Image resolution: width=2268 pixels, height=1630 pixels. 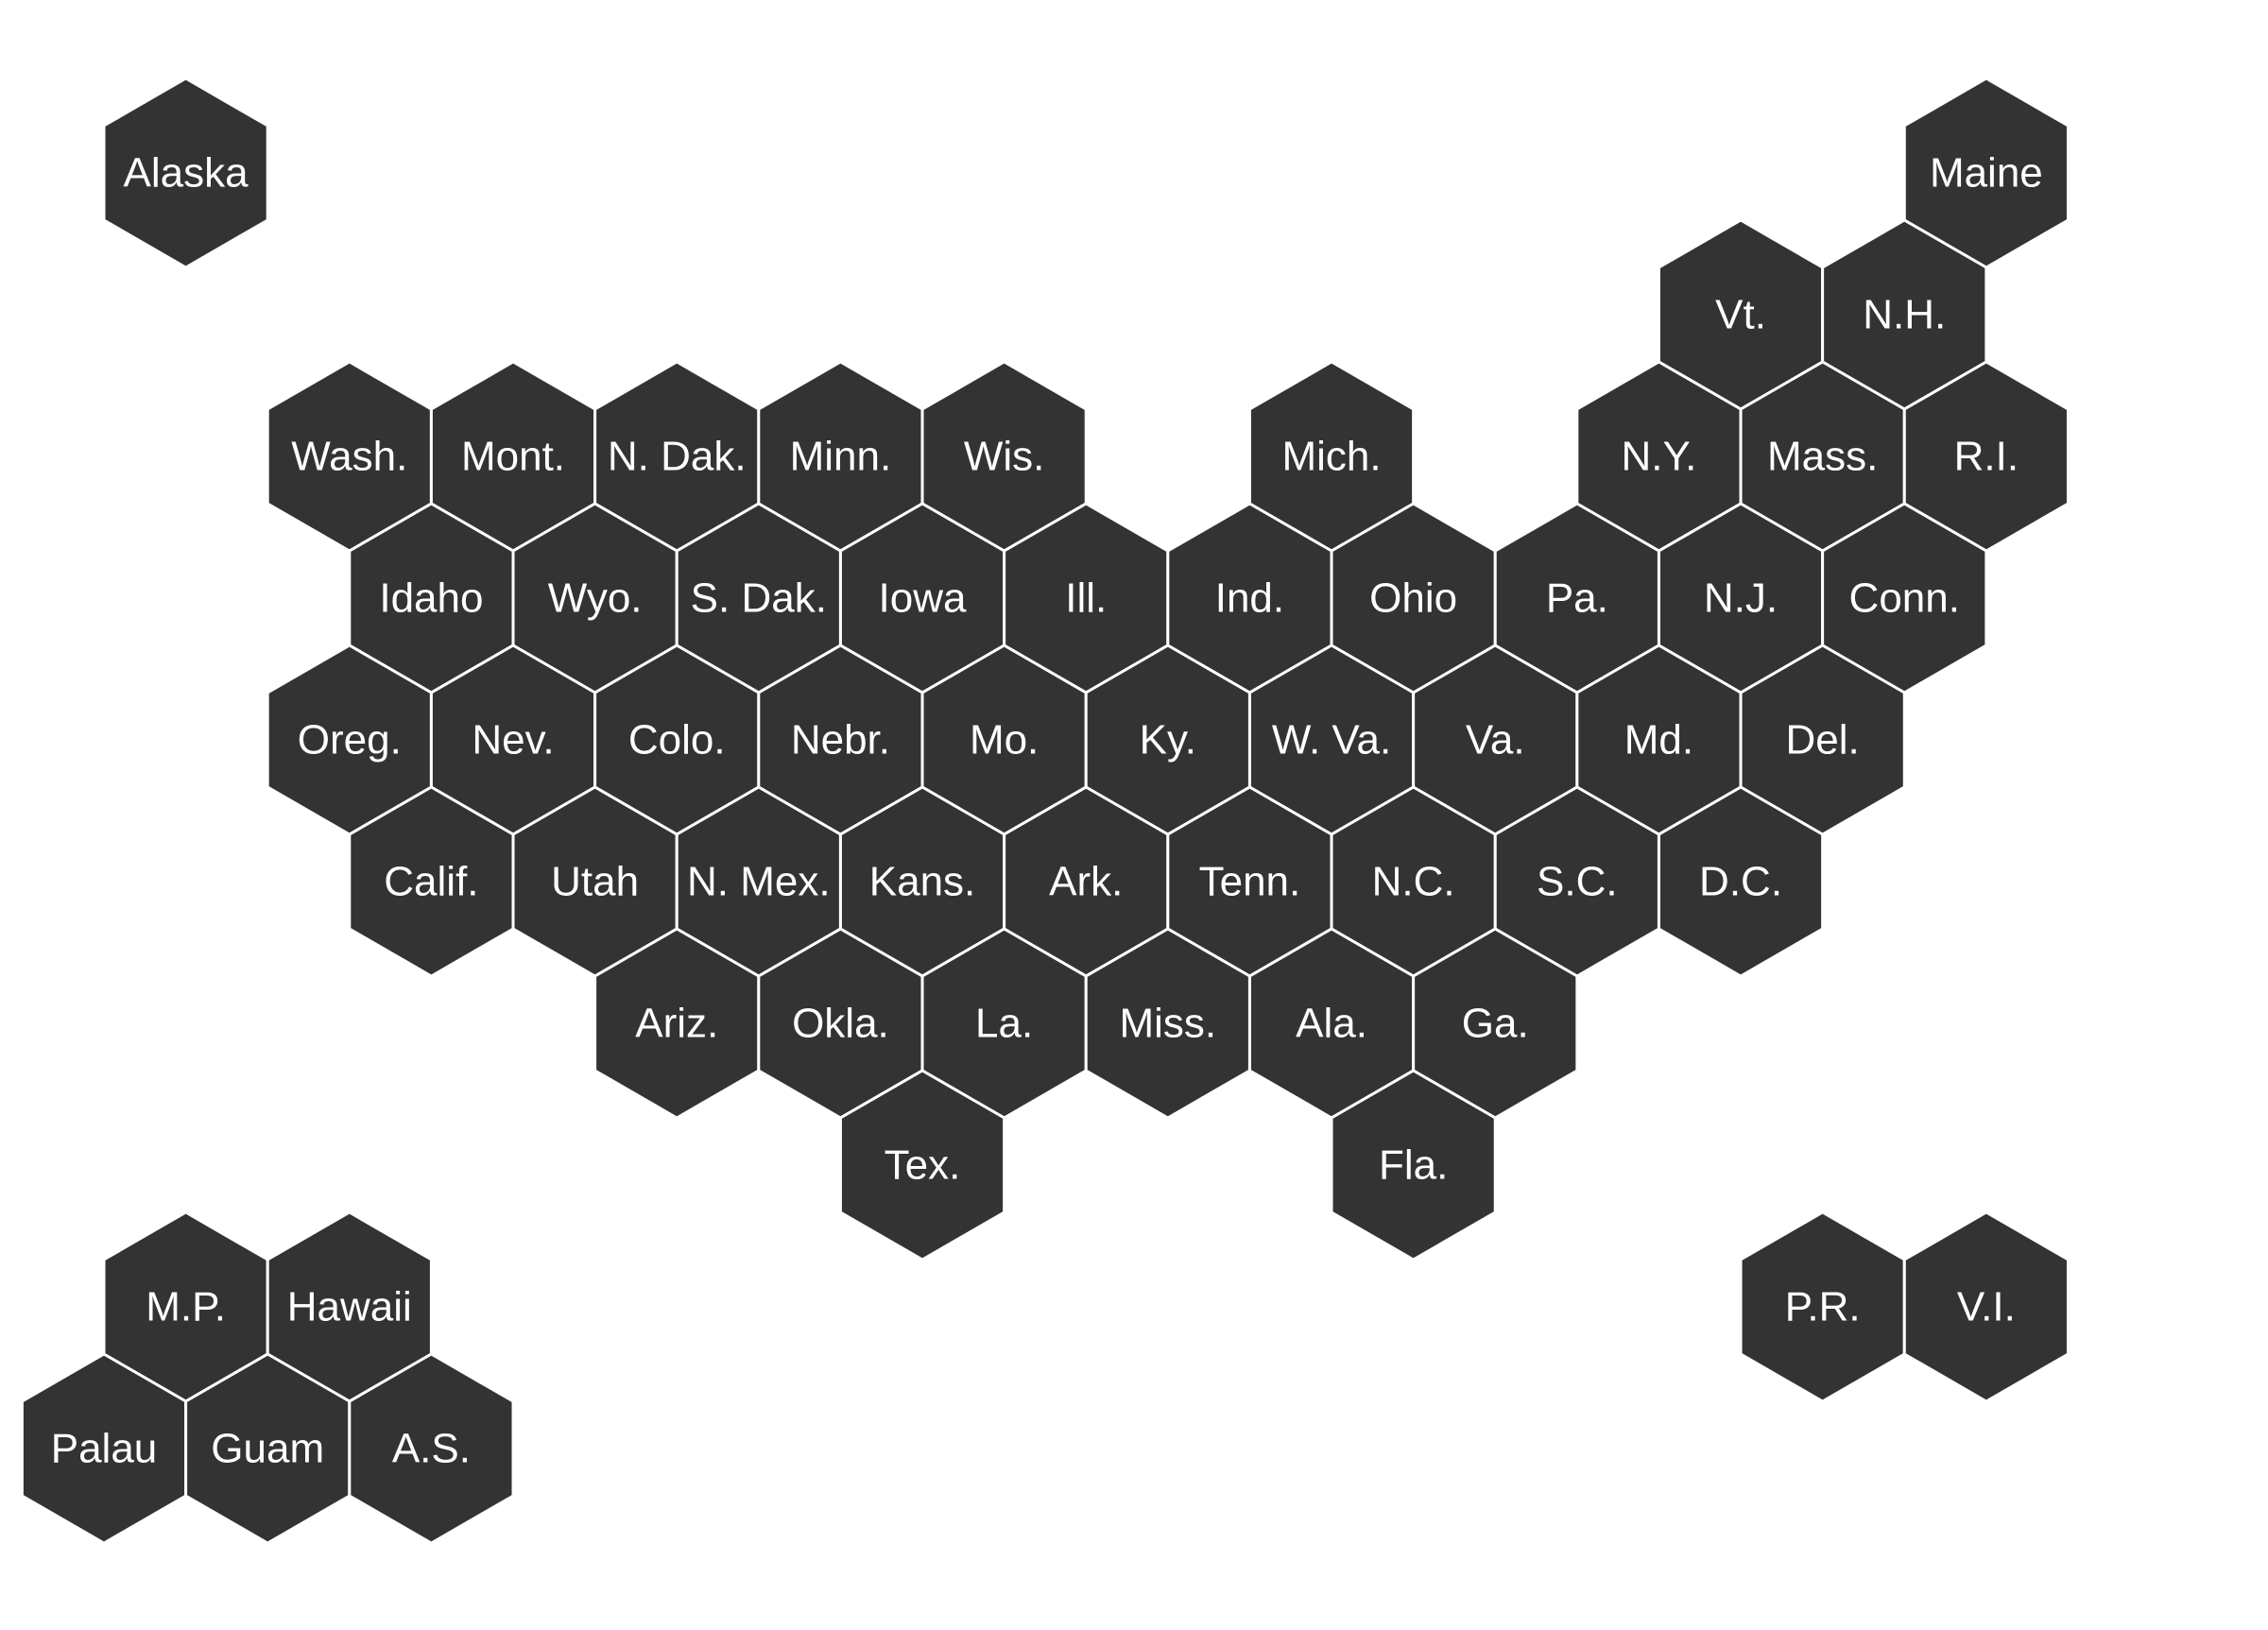 I want to click on hex-label: Md., so click(x=1658, y=741).